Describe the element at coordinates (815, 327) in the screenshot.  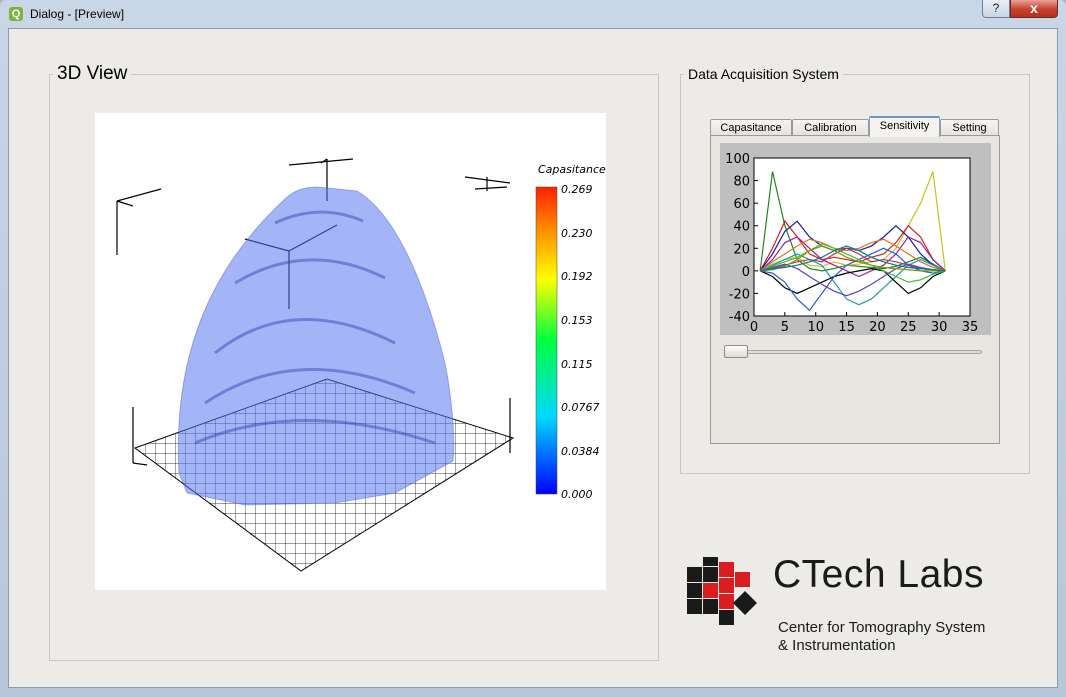
I see `x-tick-label: 10` at that location.